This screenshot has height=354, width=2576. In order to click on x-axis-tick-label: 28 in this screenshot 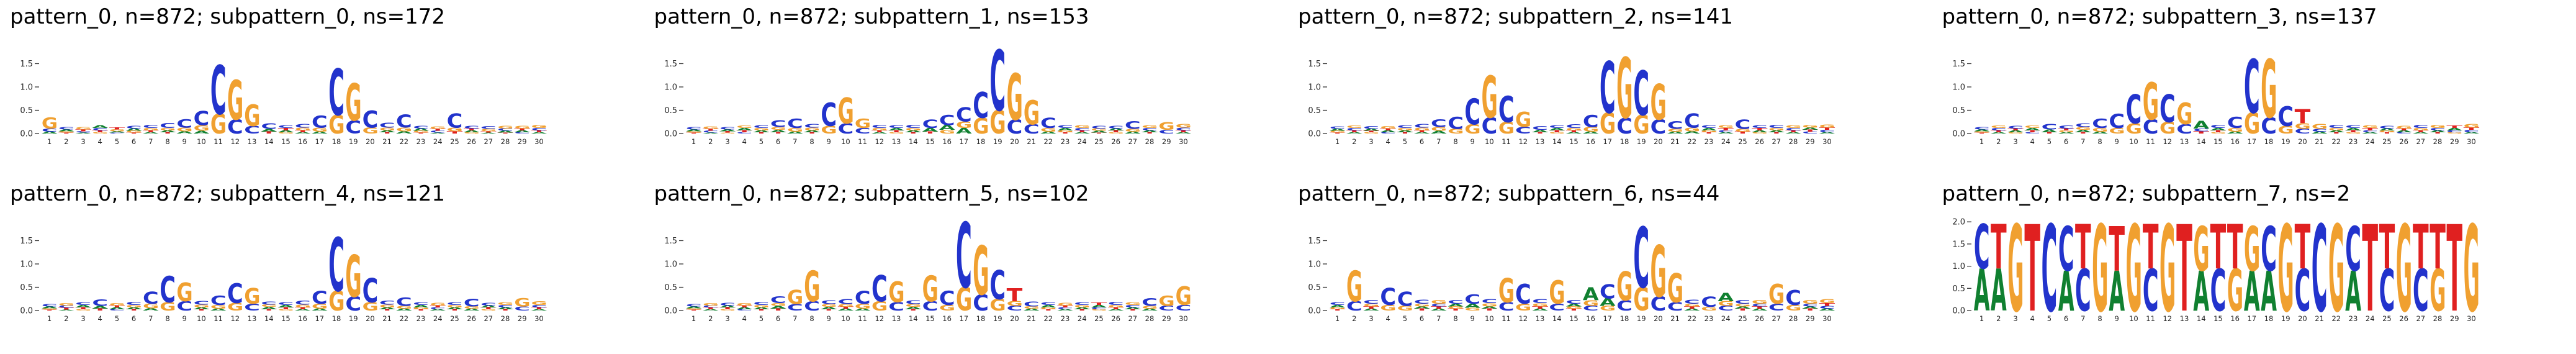, I will do `click(505, 318)`.